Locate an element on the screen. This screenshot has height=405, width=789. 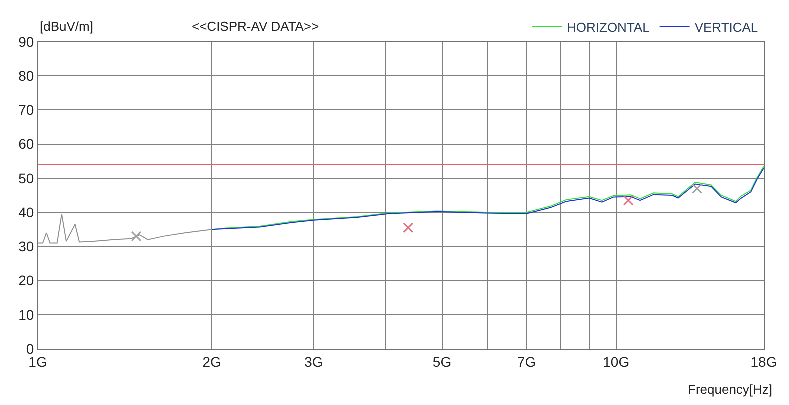
x-tick-label: 7G is located at coordinates (526, 362).